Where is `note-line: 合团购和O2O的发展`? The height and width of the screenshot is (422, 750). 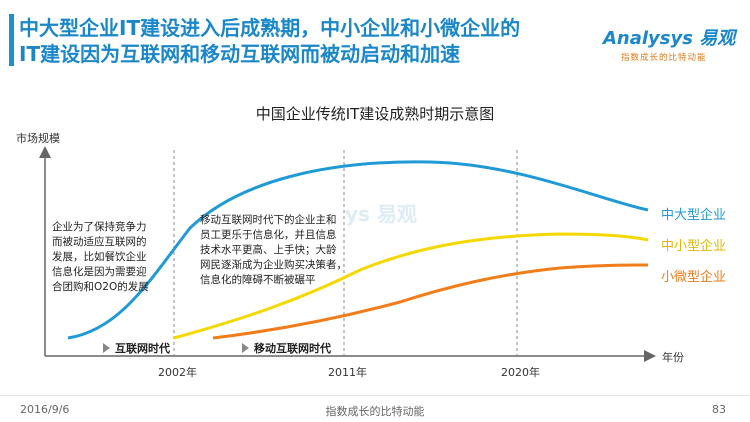
note-line: 合团购和O2O的发展 is located at coordinates (100, 287).